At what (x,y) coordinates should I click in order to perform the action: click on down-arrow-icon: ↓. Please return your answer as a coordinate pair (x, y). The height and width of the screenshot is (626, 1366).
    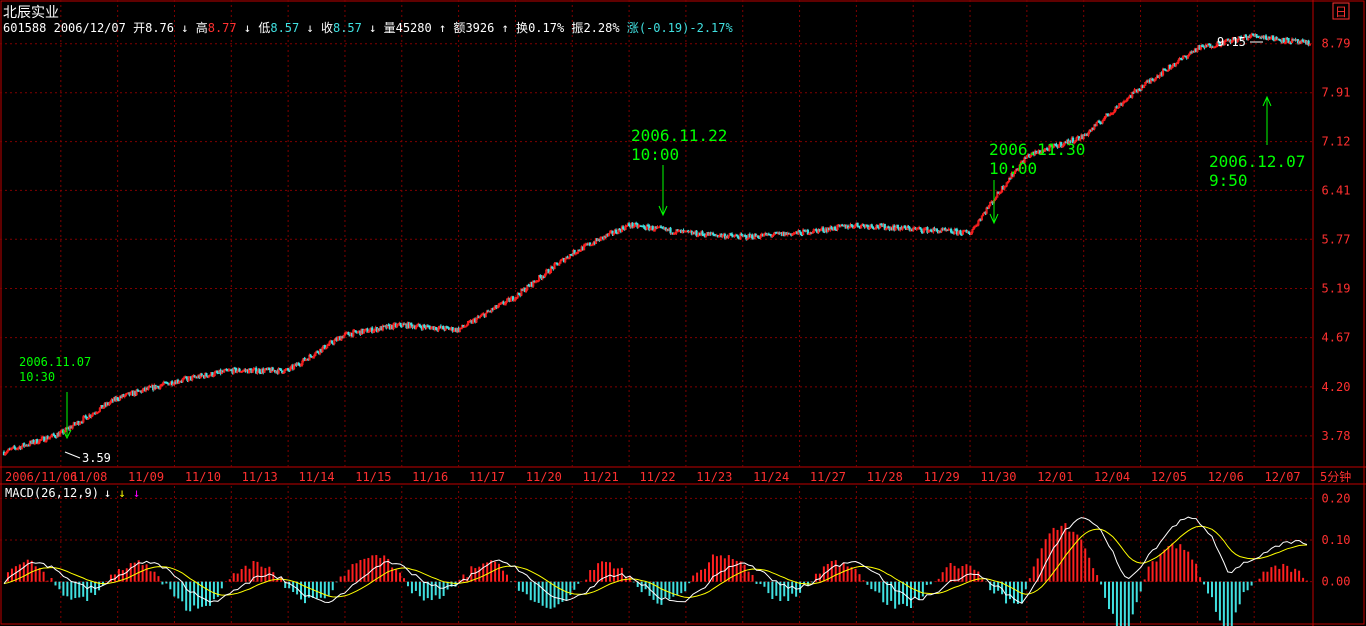
    Looking at the image, I should click on (247, 28).